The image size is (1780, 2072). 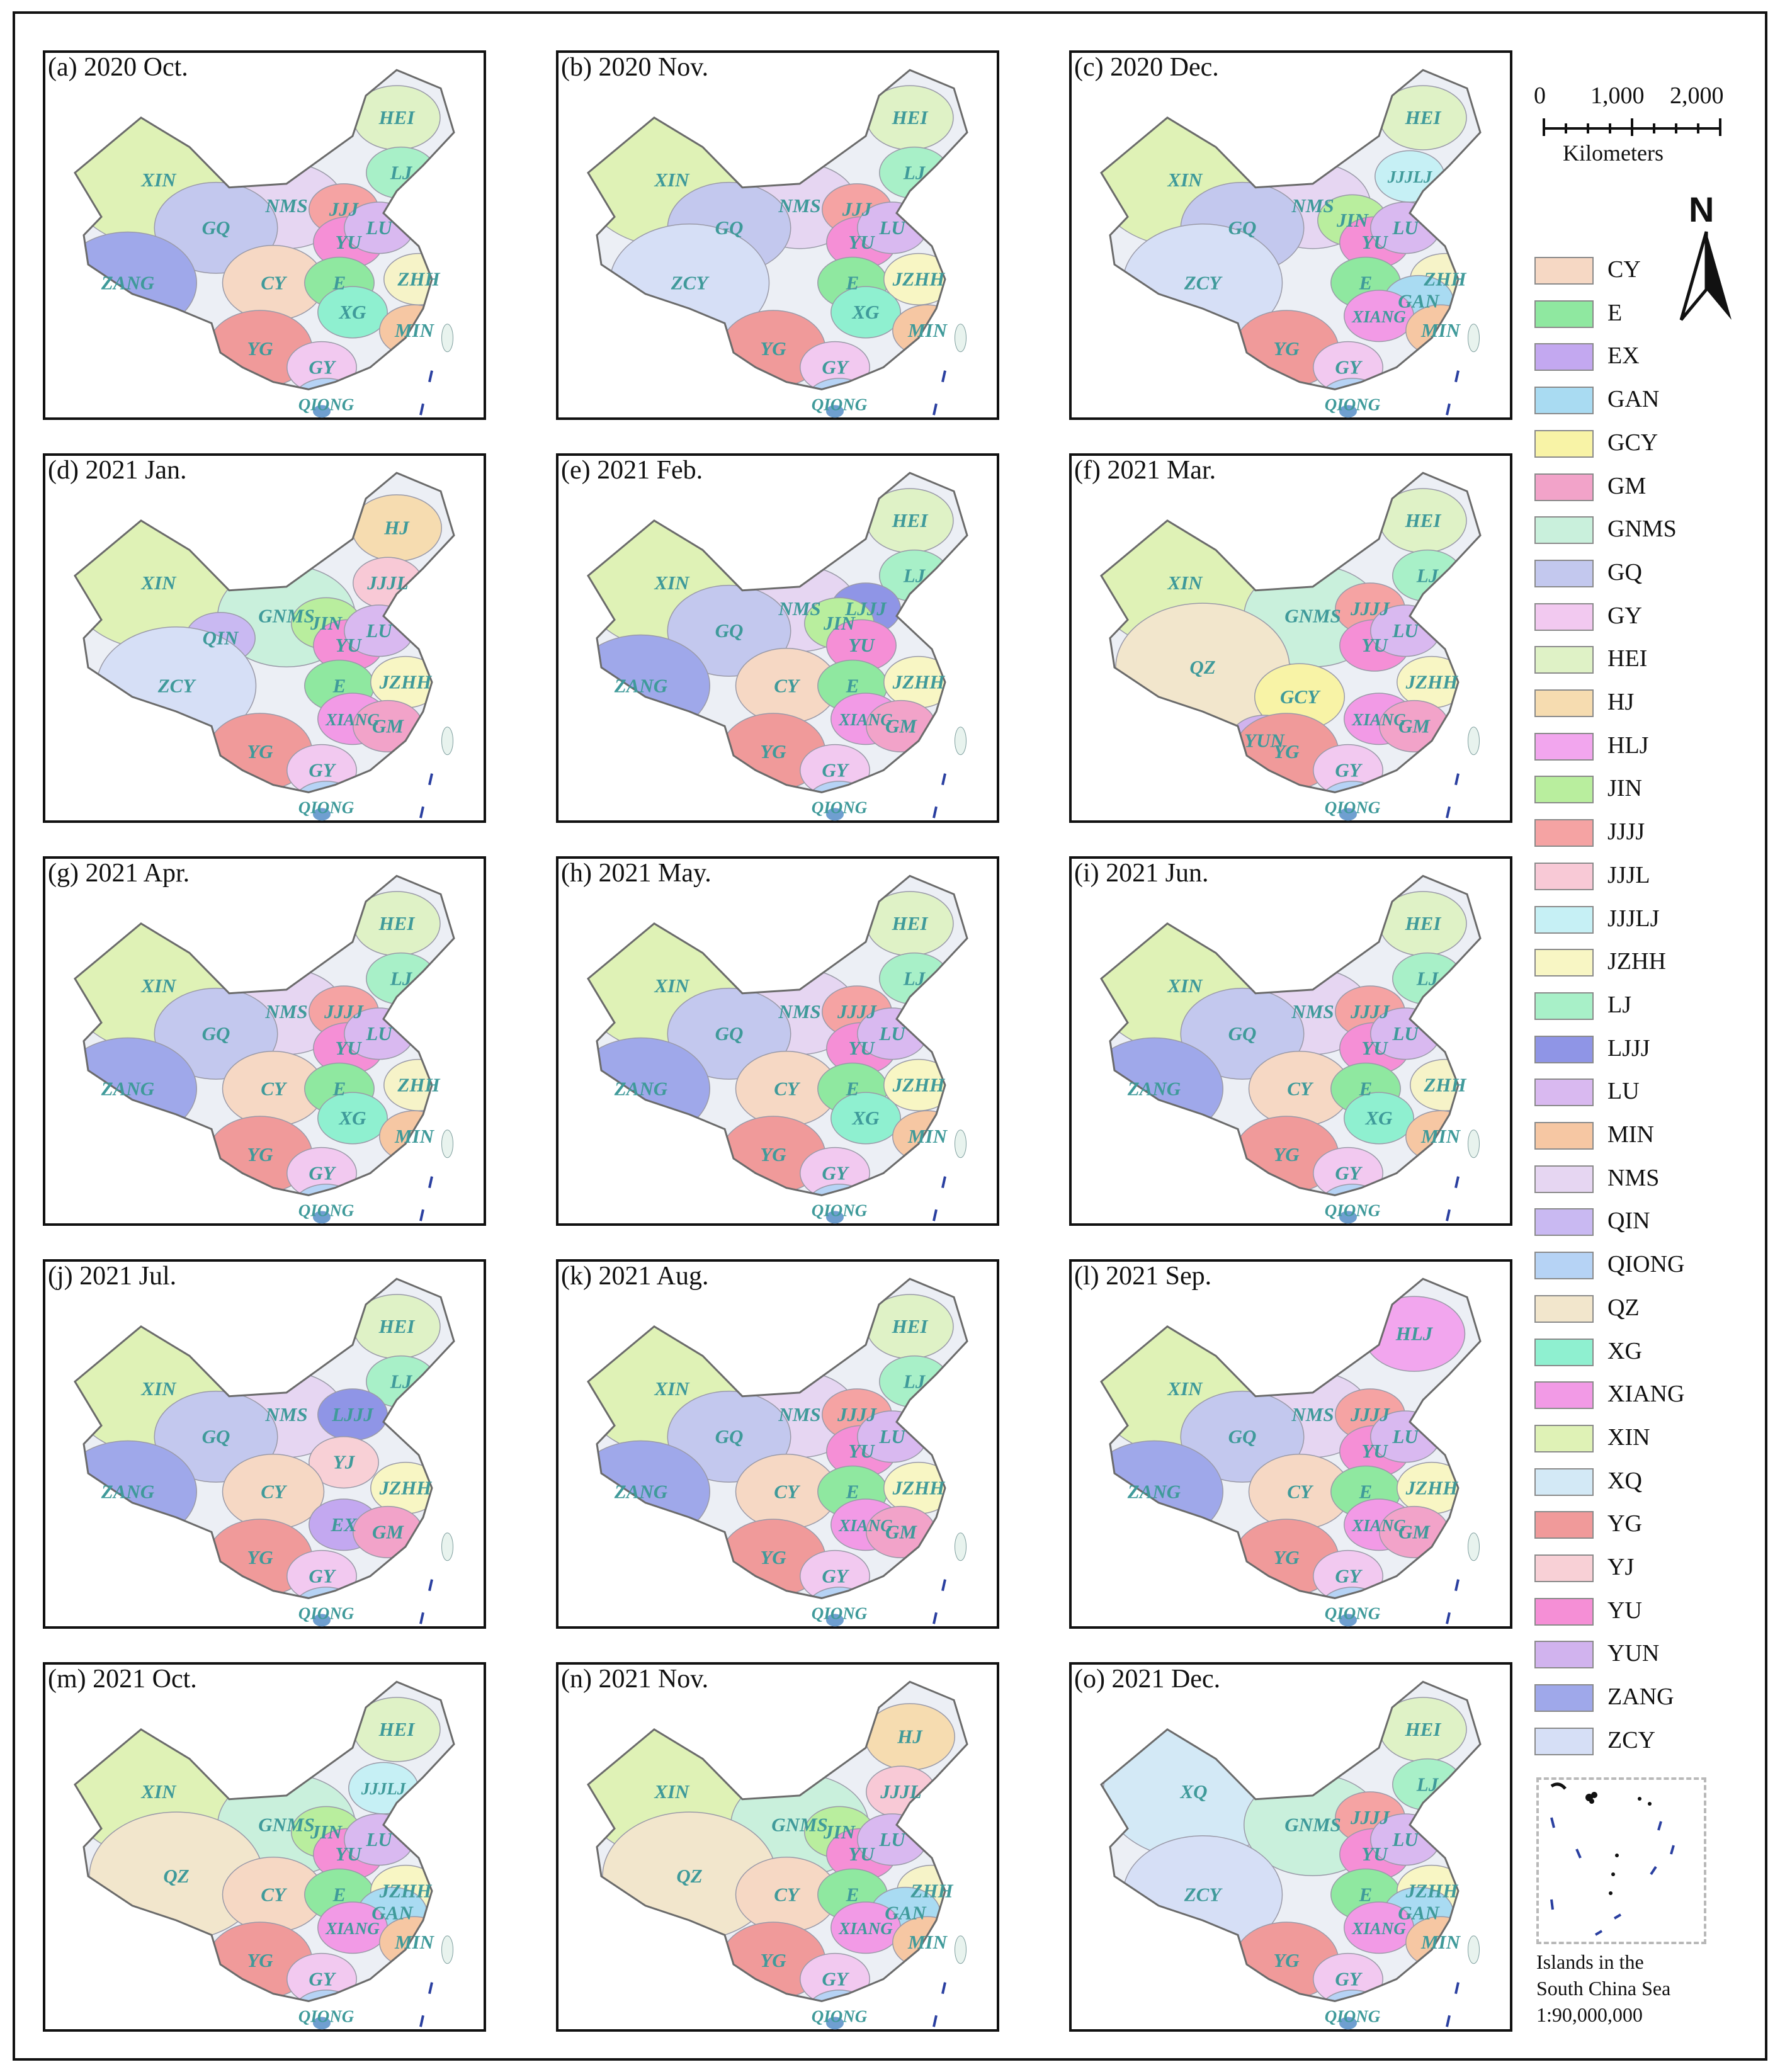 What do you see at coordinates (690, 282) in the screenshot?
I see `region-label-zcy: ZCY` at bounding box center [690, 282].